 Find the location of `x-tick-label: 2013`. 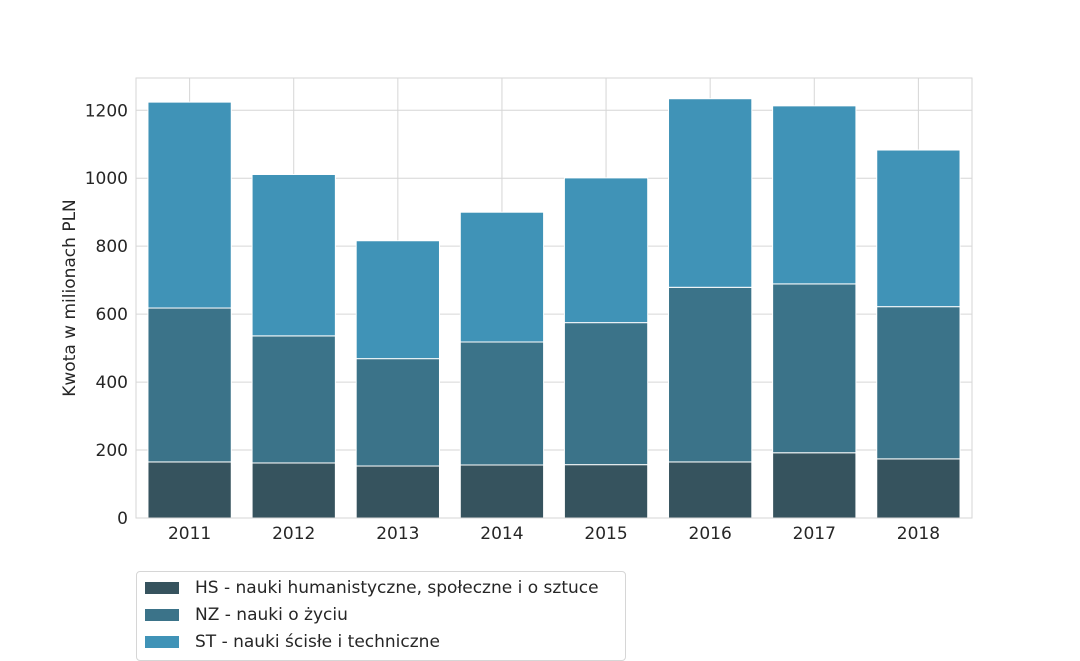

x-tick-label: 2013 is located at coordinates (397, 534).